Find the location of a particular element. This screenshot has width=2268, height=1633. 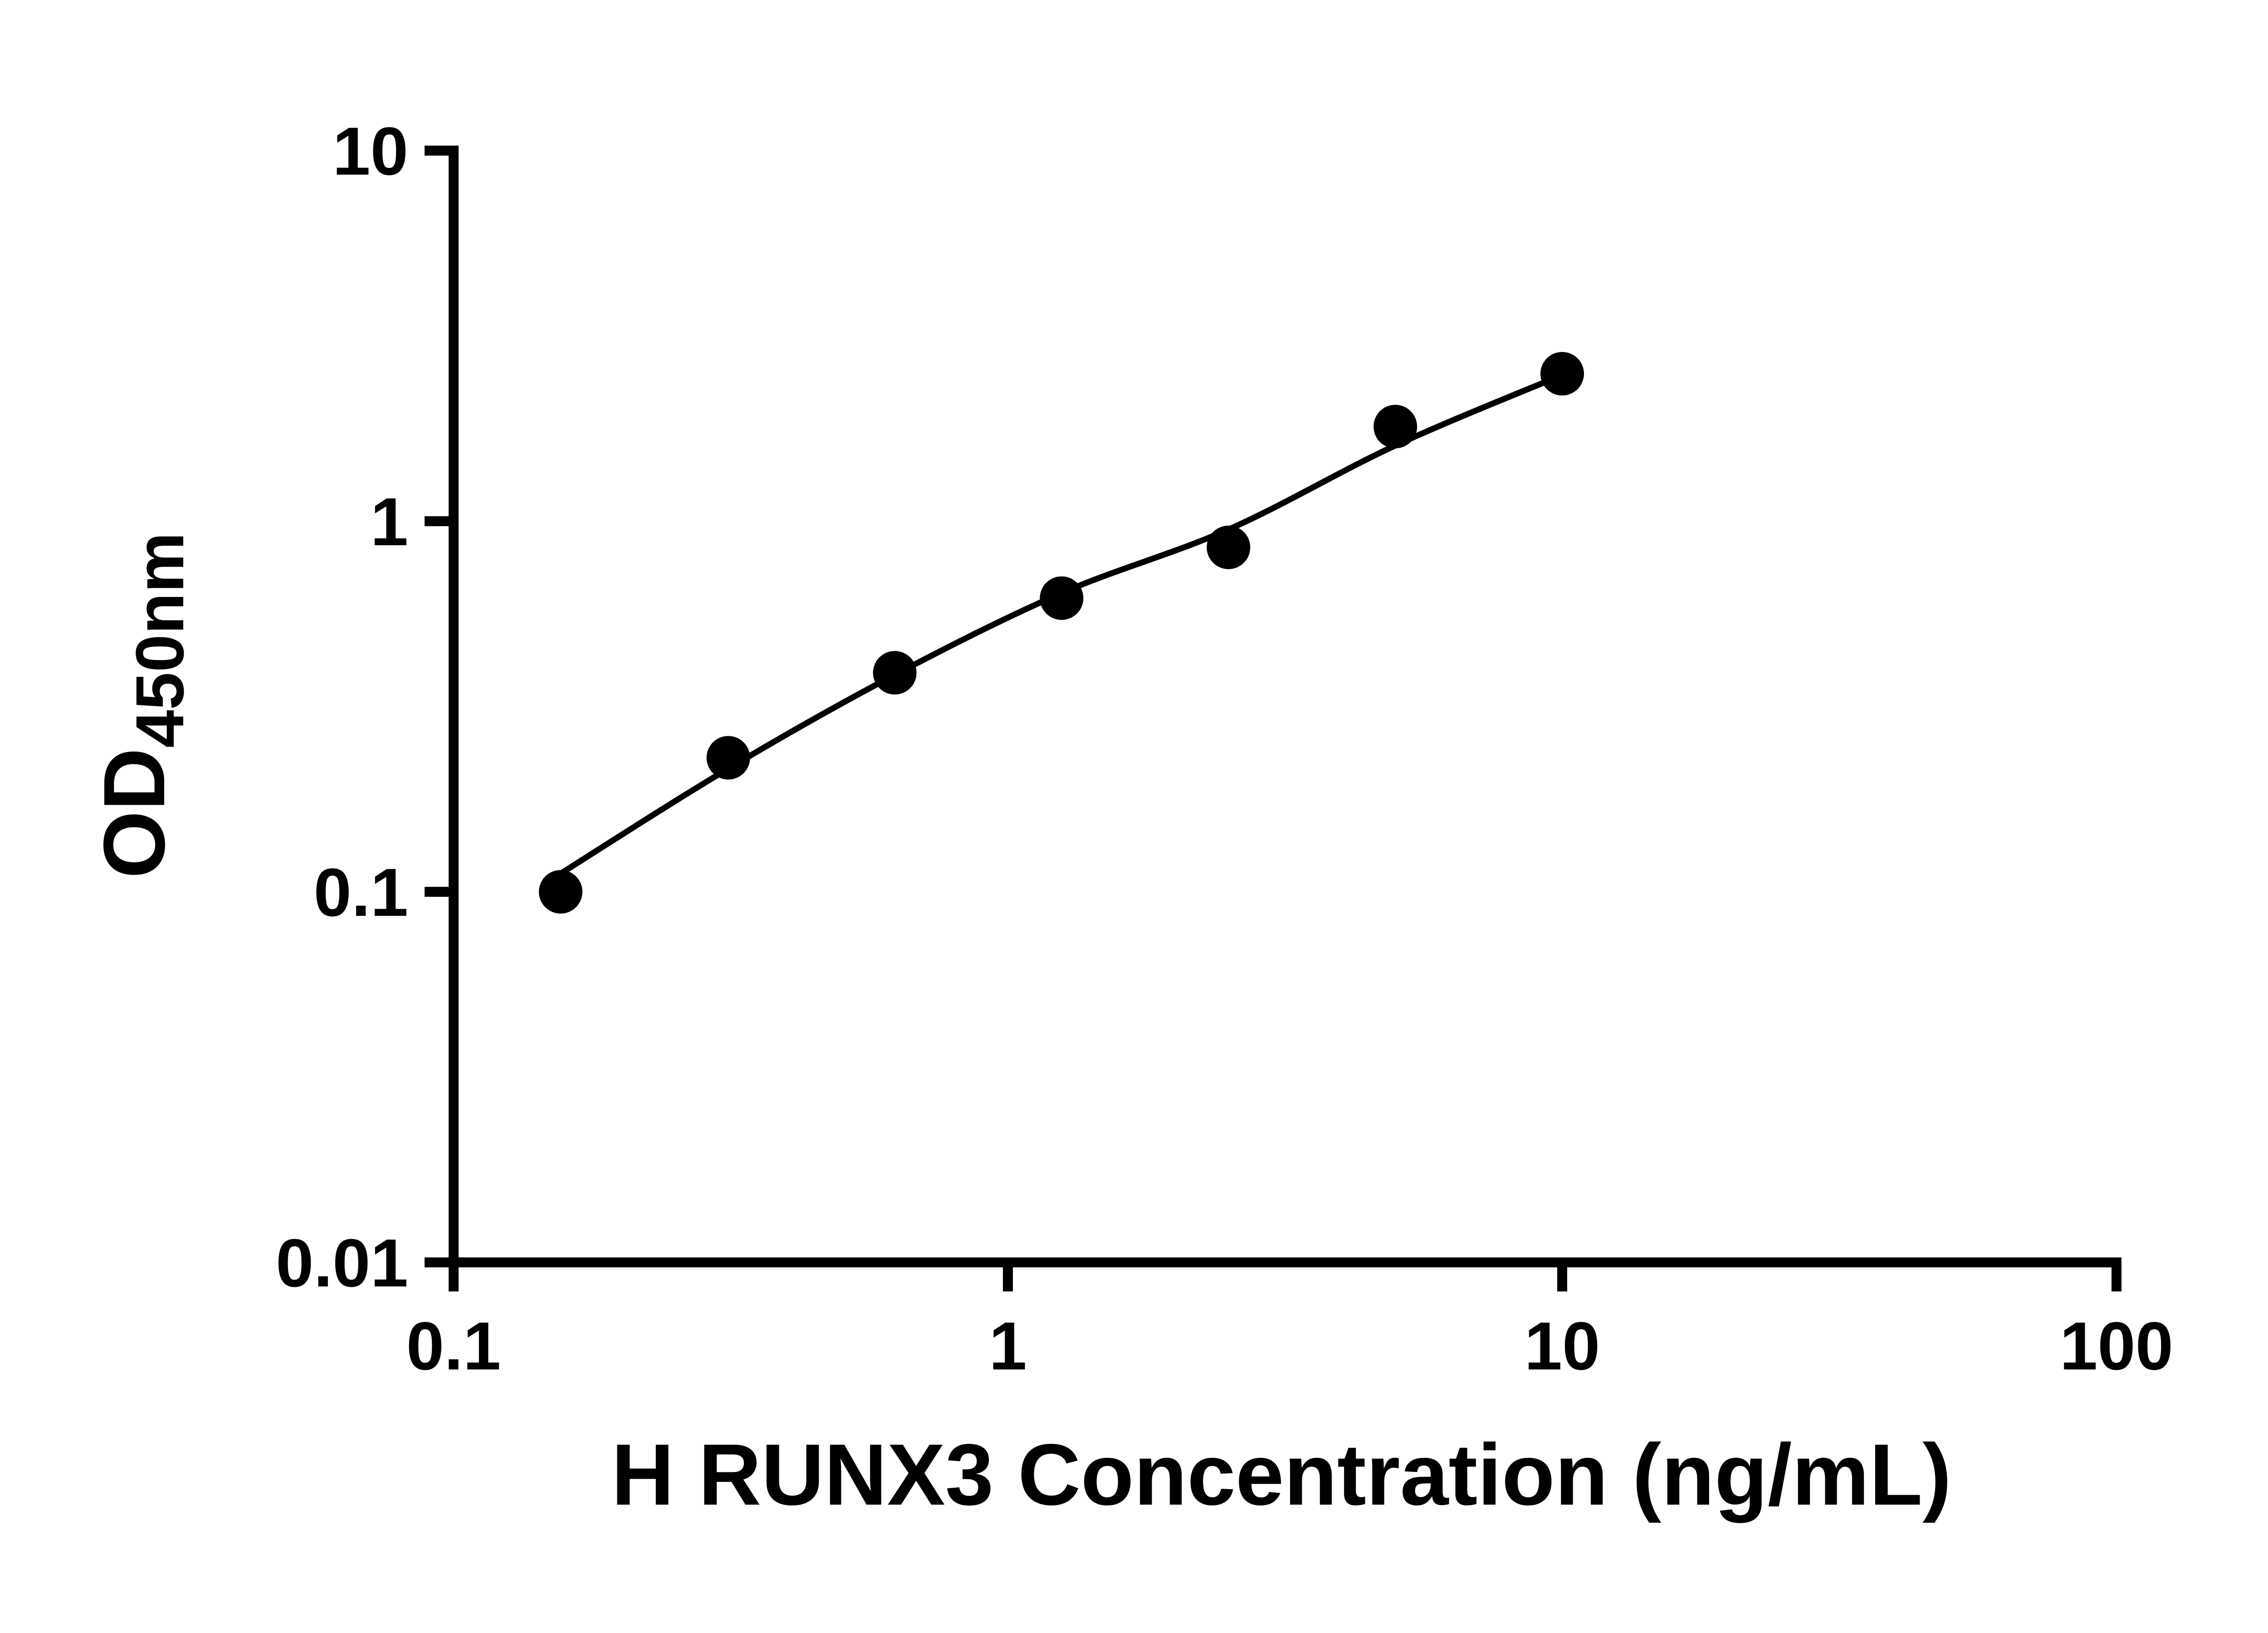

x-axis-tick-label: 10 is located at coordinates (1563, 1346).